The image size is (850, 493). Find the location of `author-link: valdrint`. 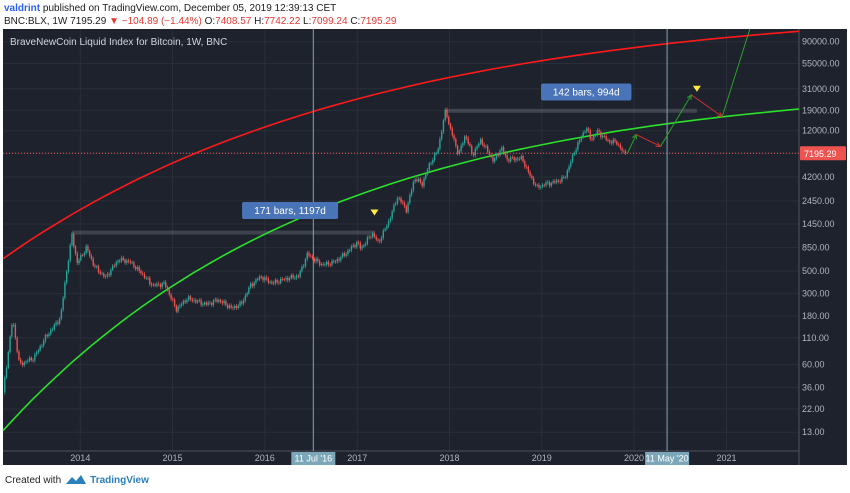

author-link: valdrint is located at coordinates (22, 8).